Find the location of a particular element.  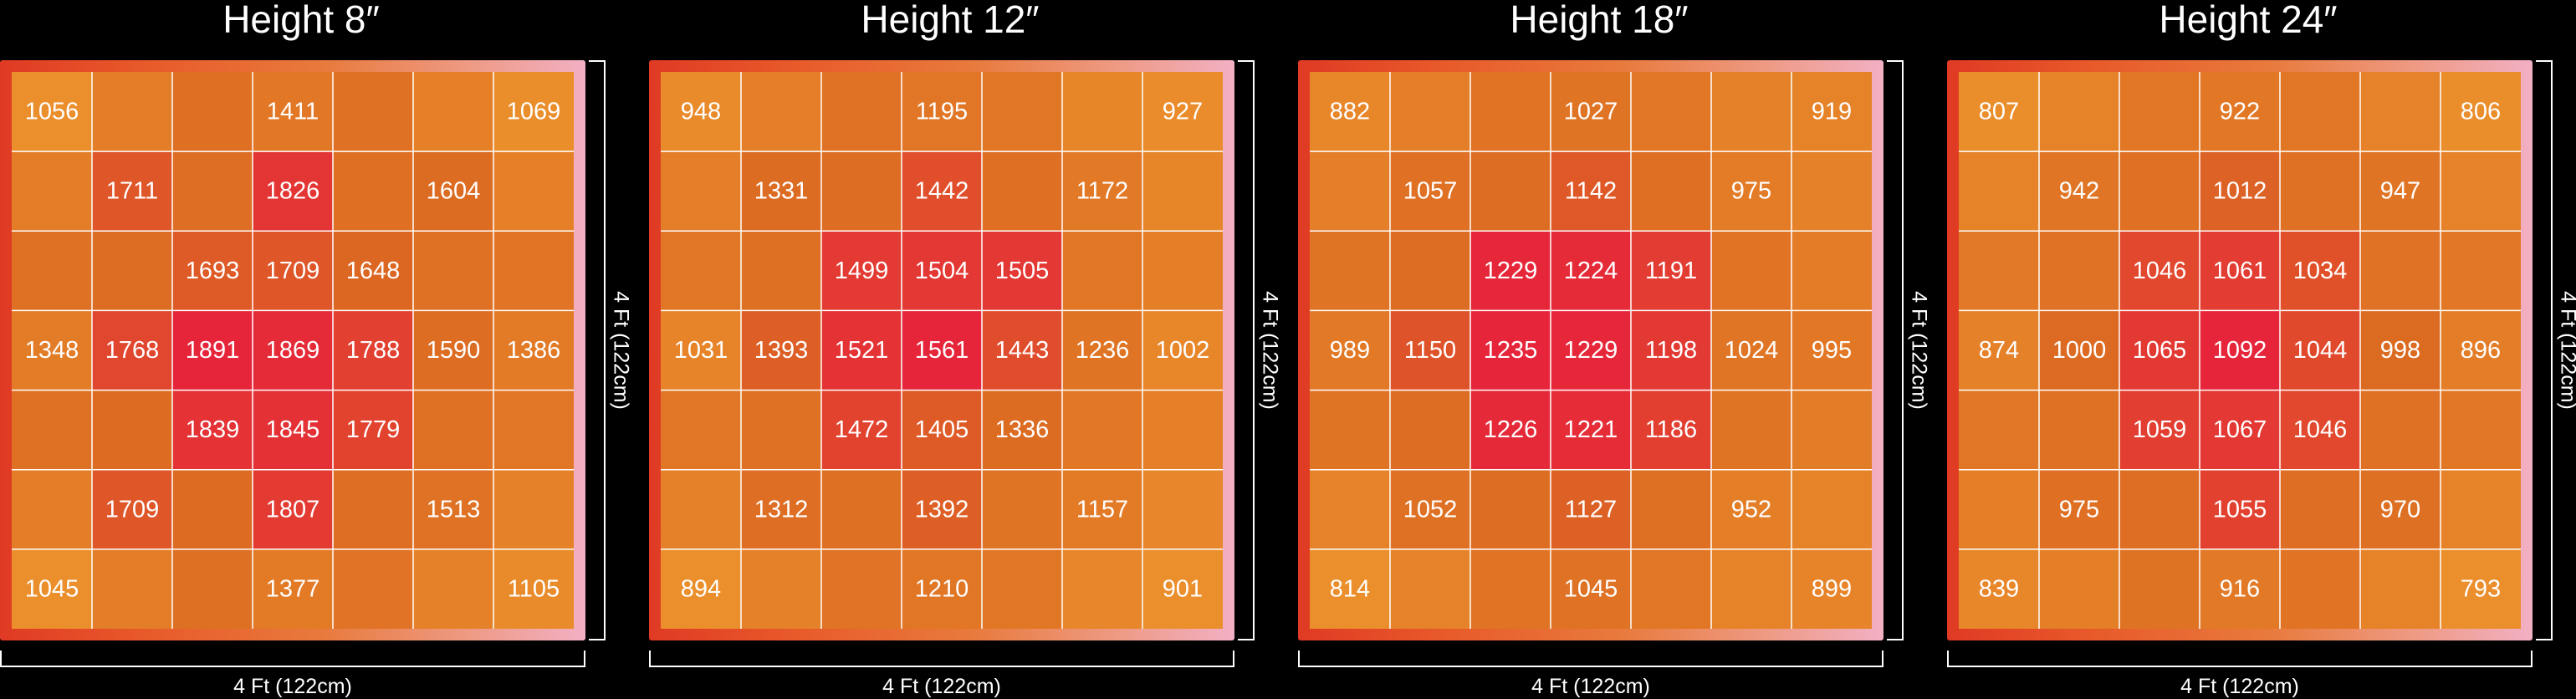

cell-value-label: 1336 is located at coordinates (1022, 429).